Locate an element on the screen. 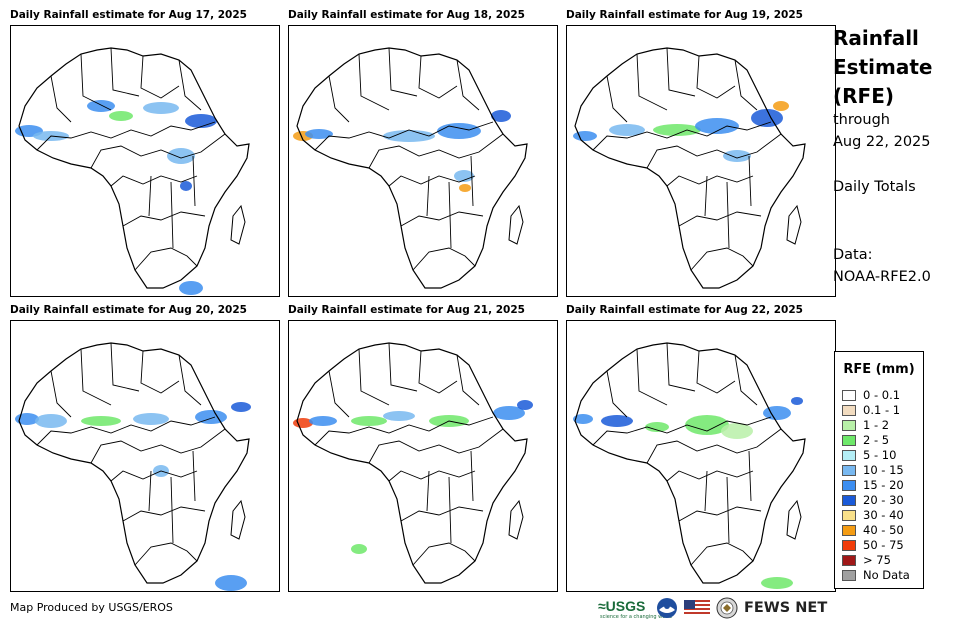 This screenshot has width=970, height=624. us-flag-icon is located at coordinates (697, 608).